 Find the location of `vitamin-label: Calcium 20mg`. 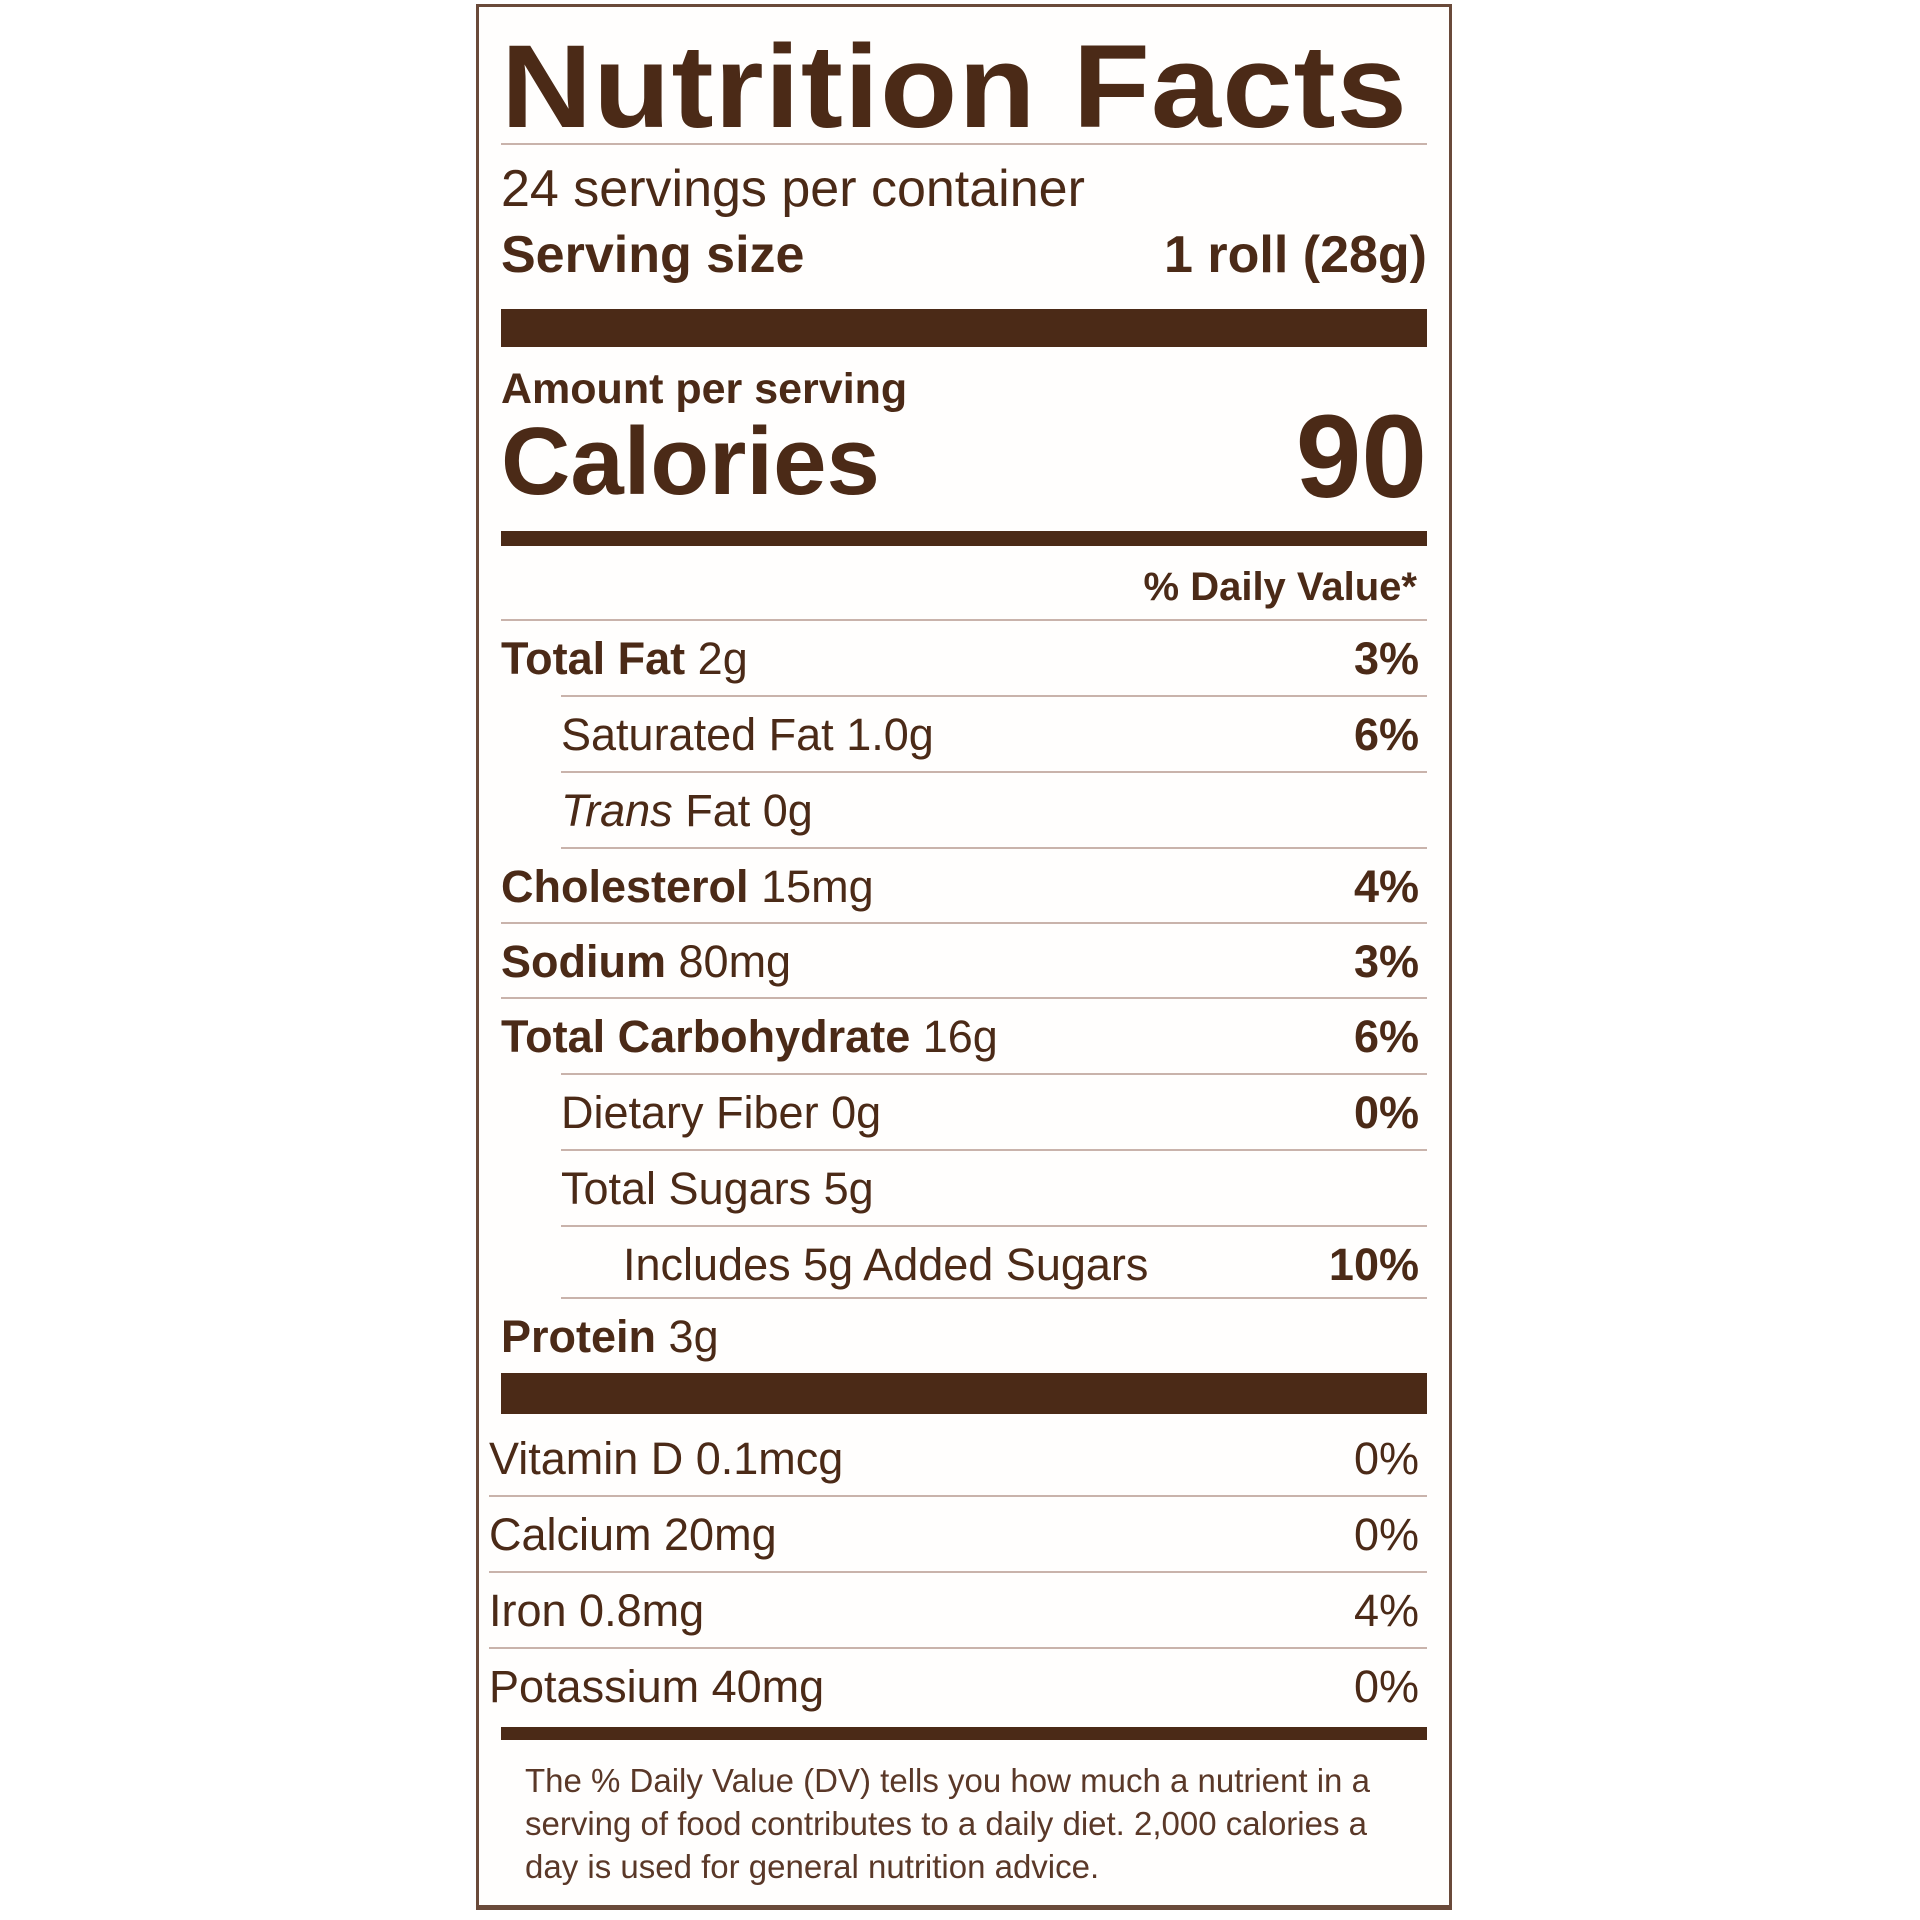

vitamin-label: Calcium 20mg is located at coordinates (633, 1534).